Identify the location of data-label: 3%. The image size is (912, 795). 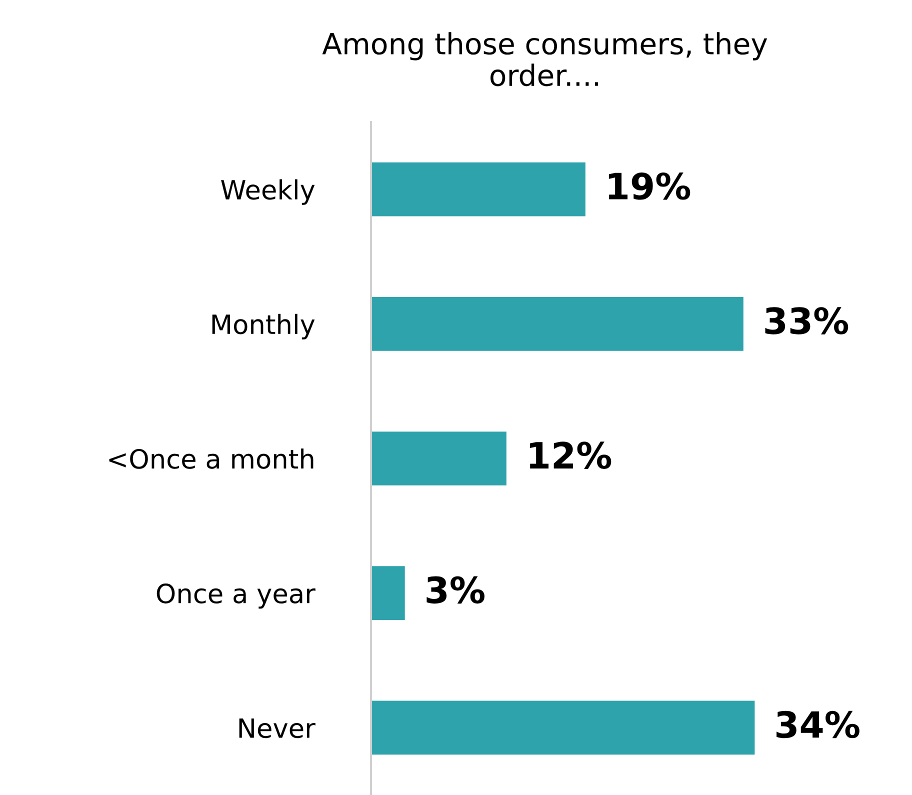
(455, 590).